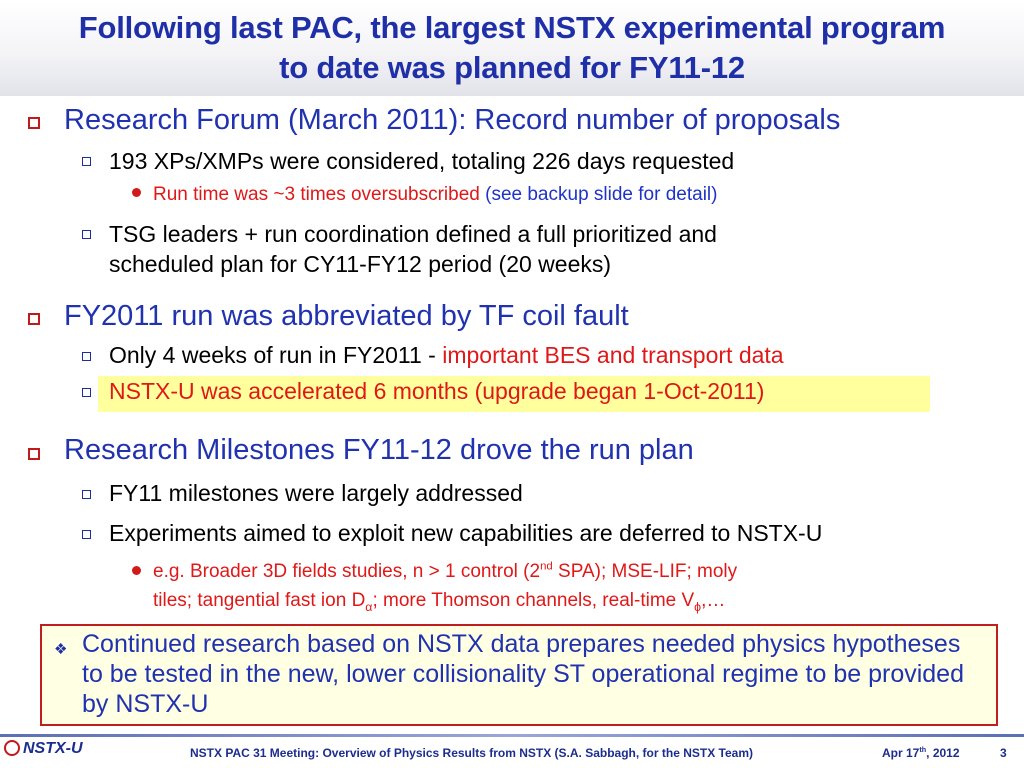  I want to click on footer-date-superscript: th, so click(923, 749).